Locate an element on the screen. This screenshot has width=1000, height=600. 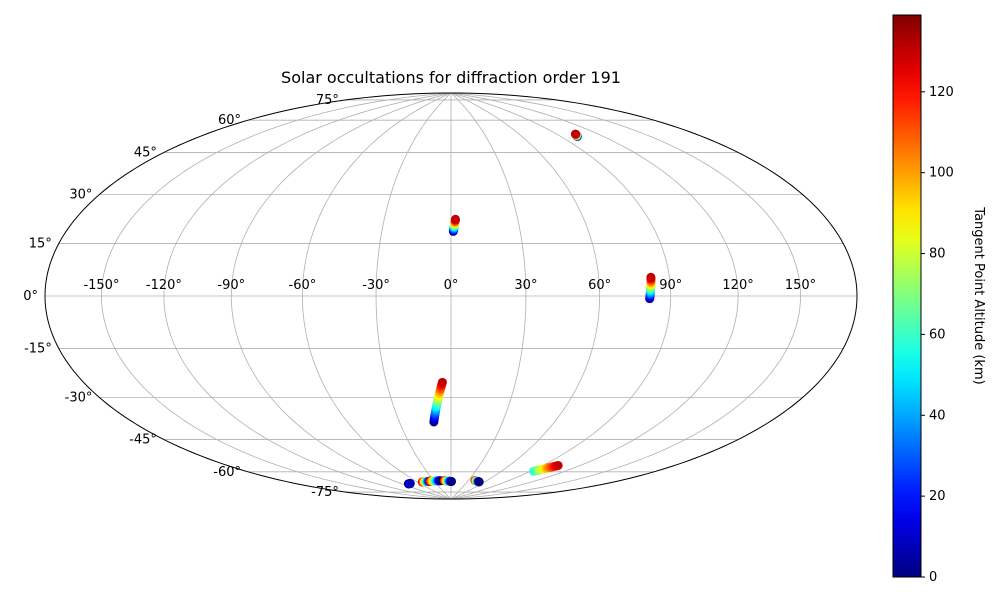
longitude-tick-label: 30° is located at coordinates (525, 285).